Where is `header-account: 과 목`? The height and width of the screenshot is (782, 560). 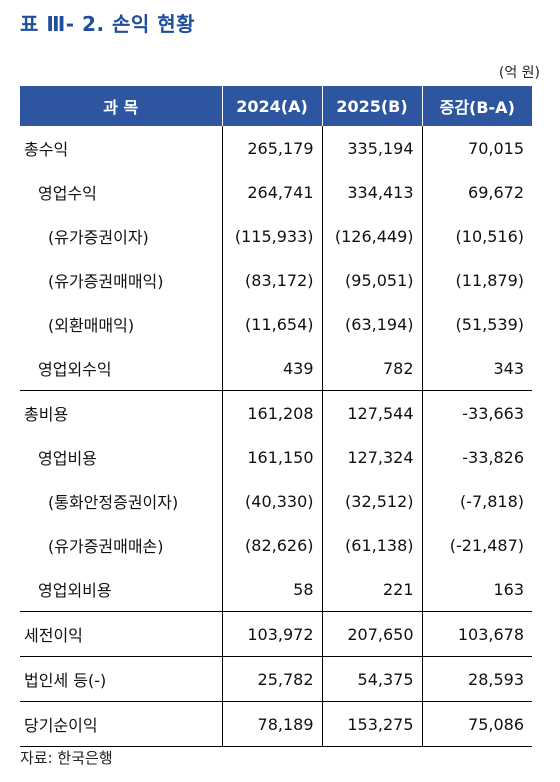 header-account: 과 목 is located at coordinates (121, 106).